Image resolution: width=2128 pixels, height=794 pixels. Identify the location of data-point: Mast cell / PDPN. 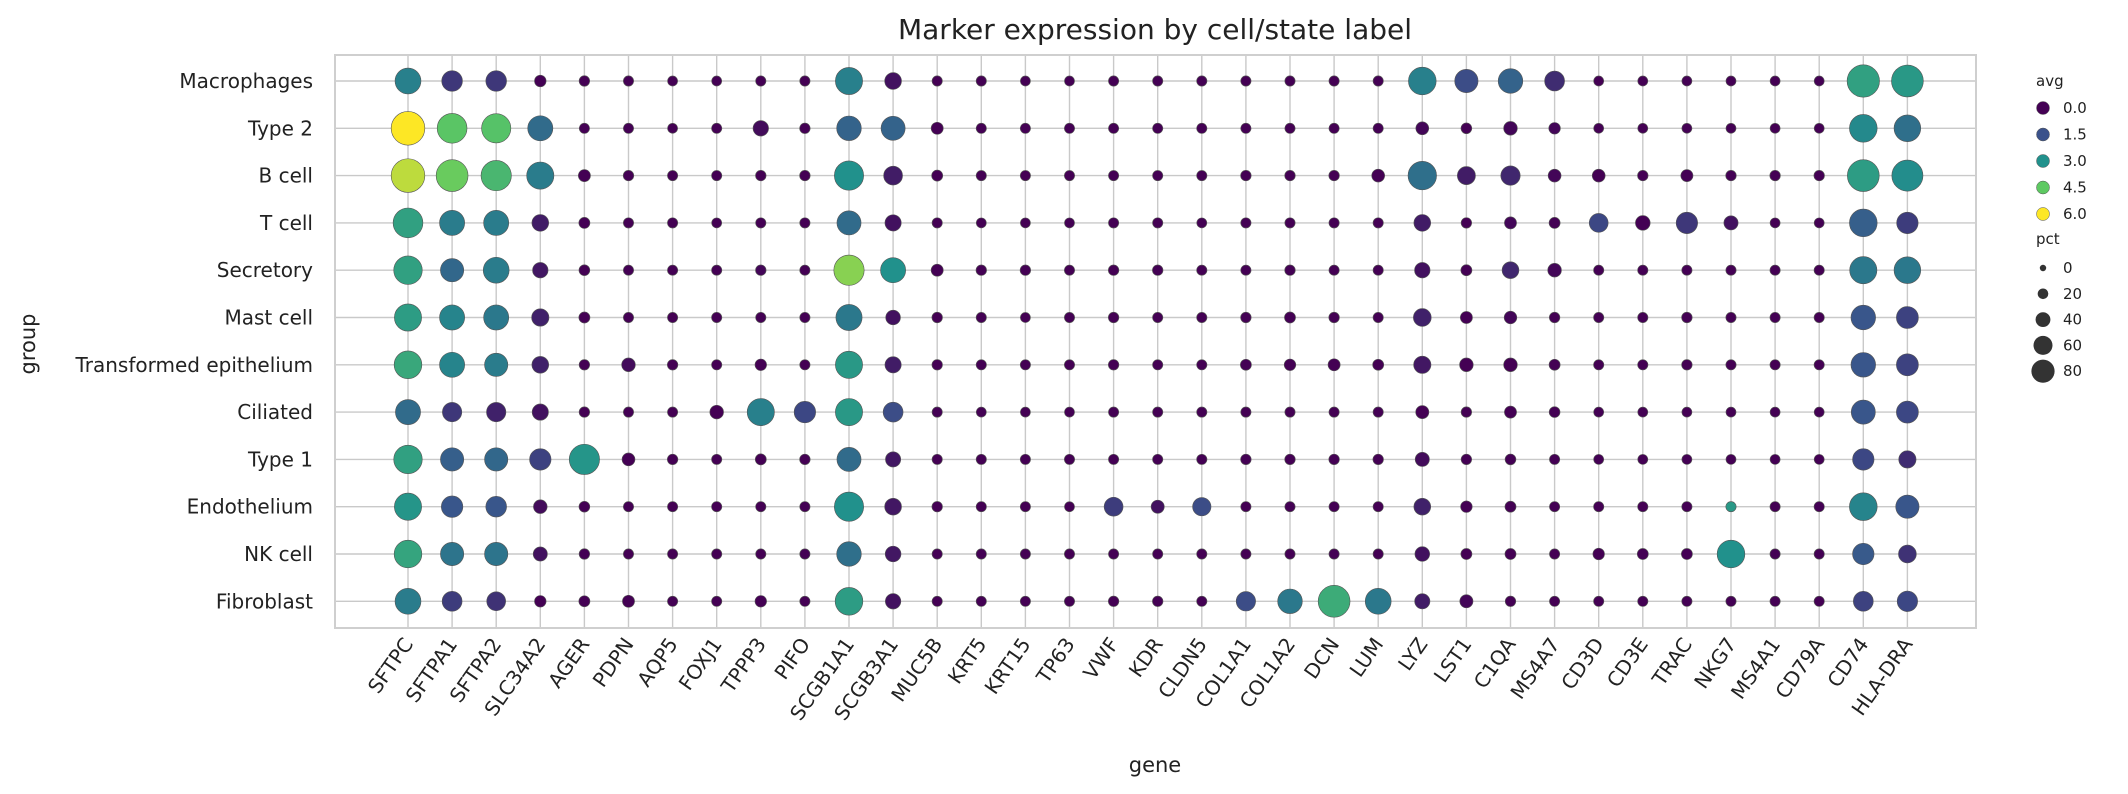
(628, 317).